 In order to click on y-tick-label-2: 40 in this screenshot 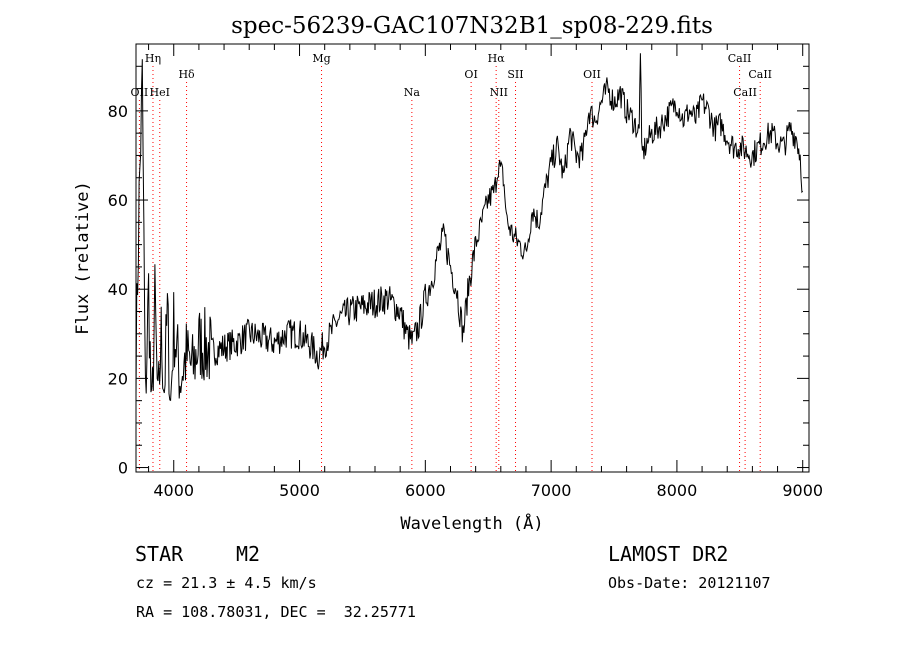, I will do `click(118, 289)`.